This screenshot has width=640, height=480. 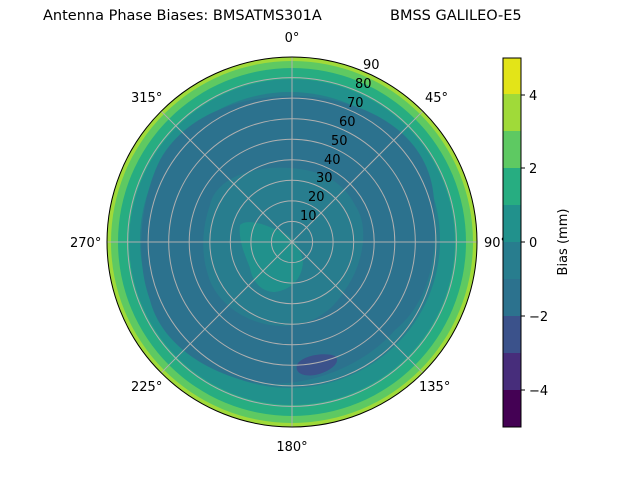 What do you see at coordinates (316, 197) in the screenshot?
I see `radial-tick: 20` at bounding box center [316, 197].